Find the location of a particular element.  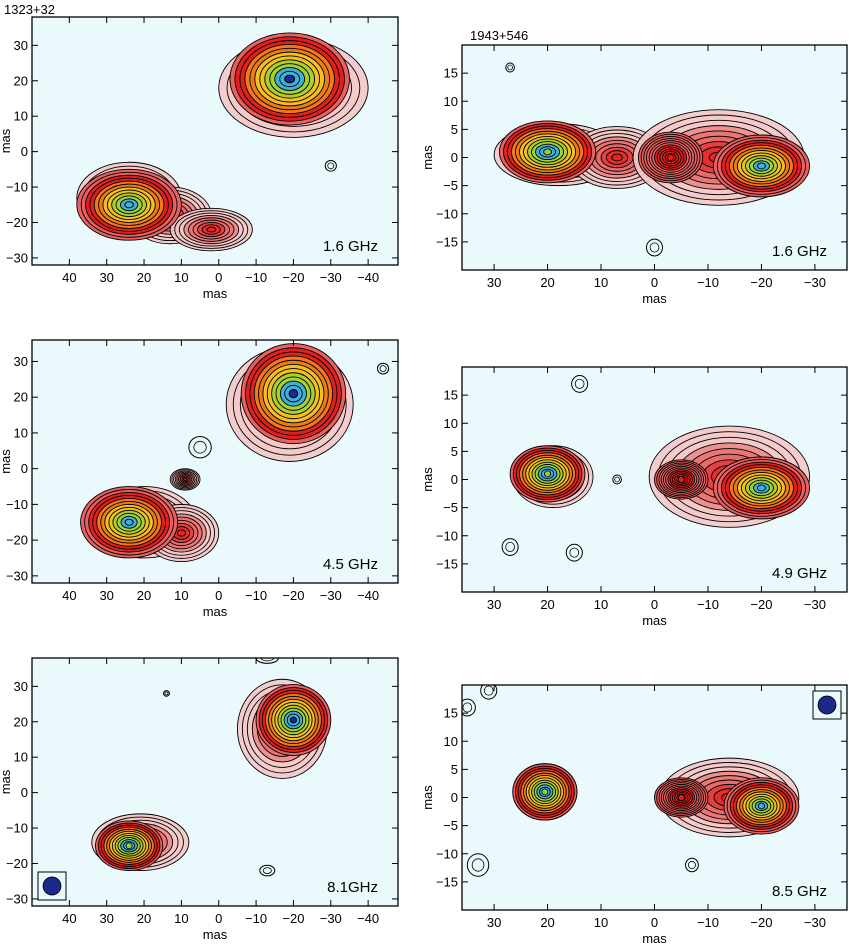

frequency-label: 4.5 GHz is located at coordinates (350, 564).